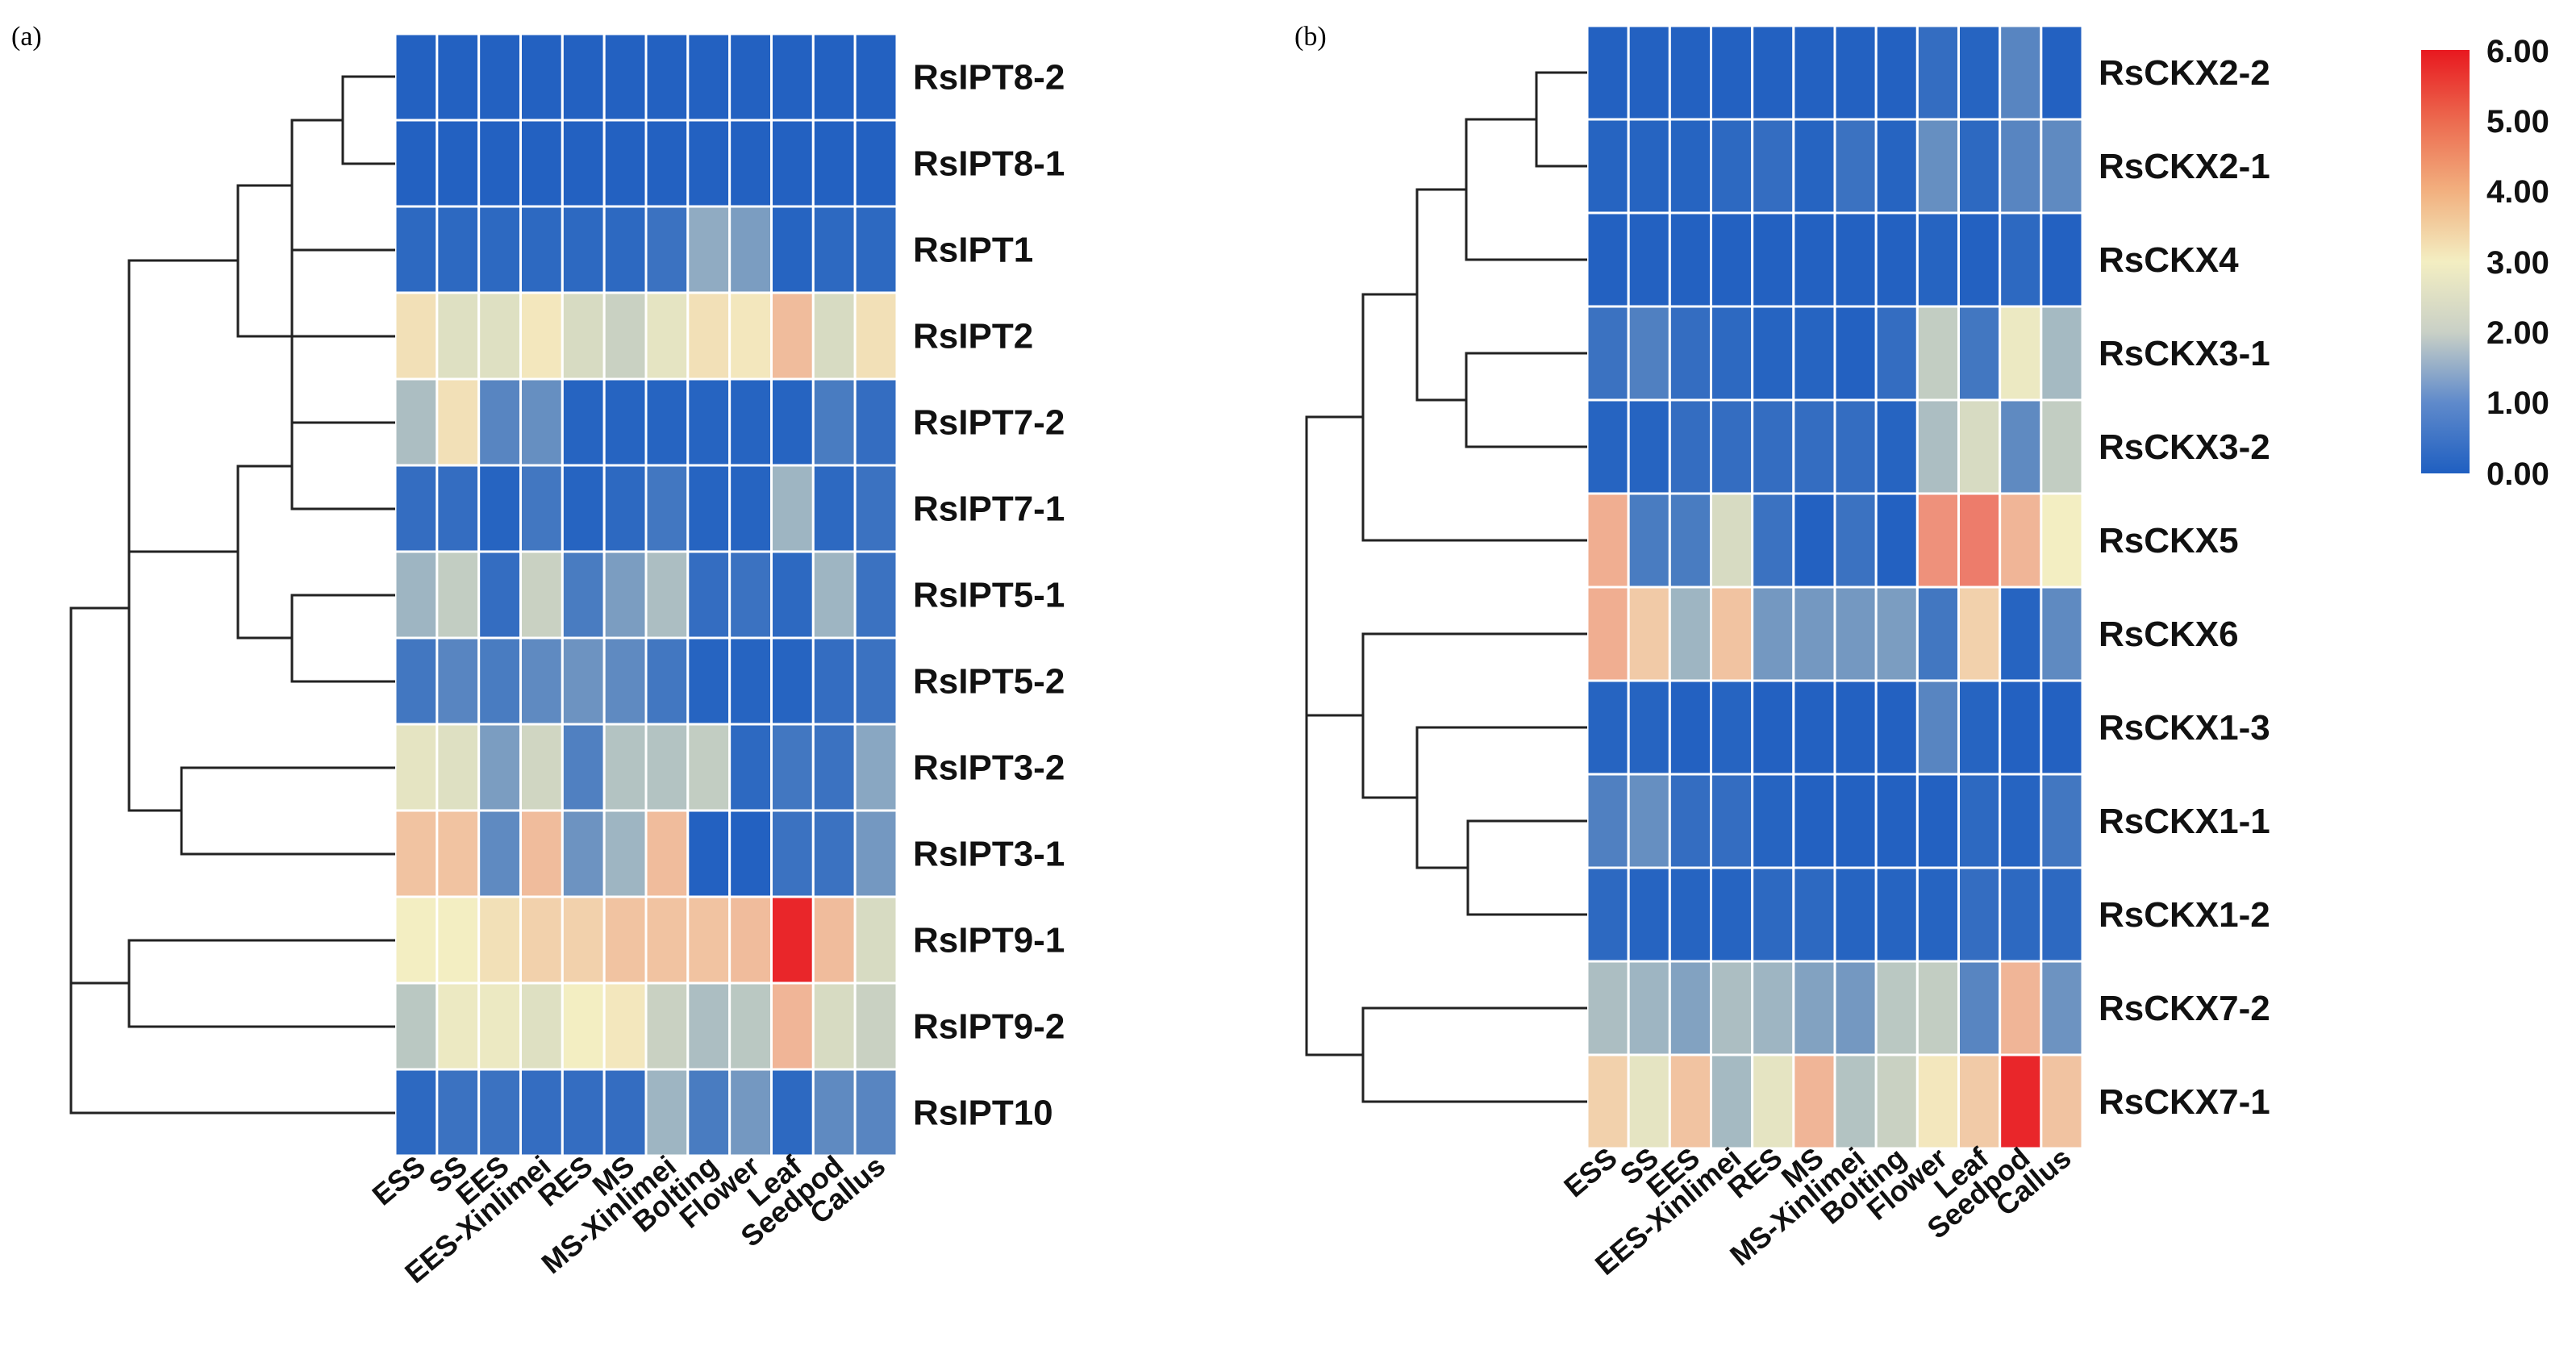  What do you see at coordinates (99, 795) in the screenshot?
I see `dendro-ipt-a3` at bounding box center [99, 795].